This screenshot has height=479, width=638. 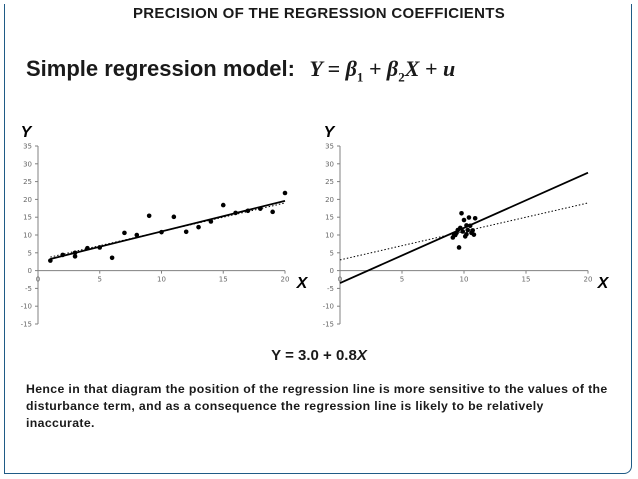 I want to click on regression-line, so click(x=464, y=227).